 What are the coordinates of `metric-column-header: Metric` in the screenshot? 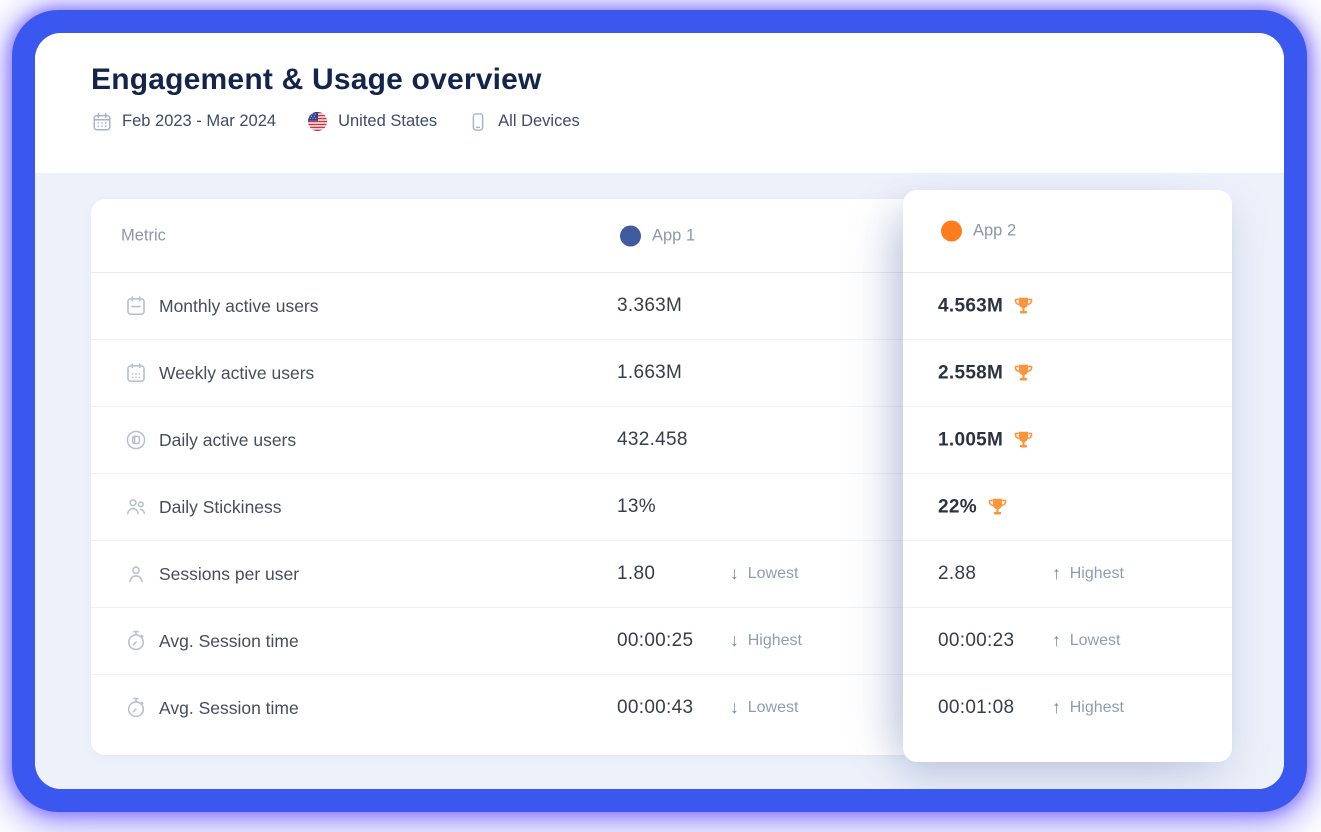 It's located at (143, 235).